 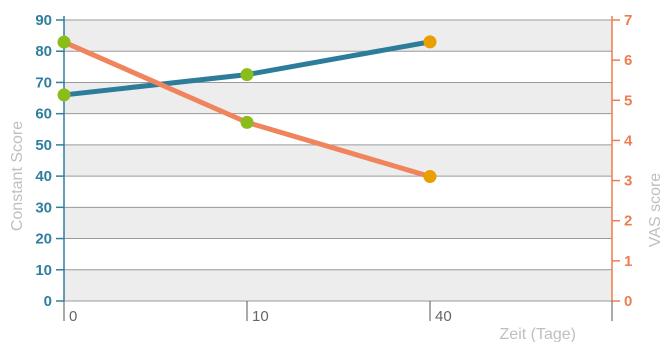 What do you see at coordinates (43, 82) in the screenshot?
I see `left-axis-tick-label: 70` at bounding box center [43, 82].